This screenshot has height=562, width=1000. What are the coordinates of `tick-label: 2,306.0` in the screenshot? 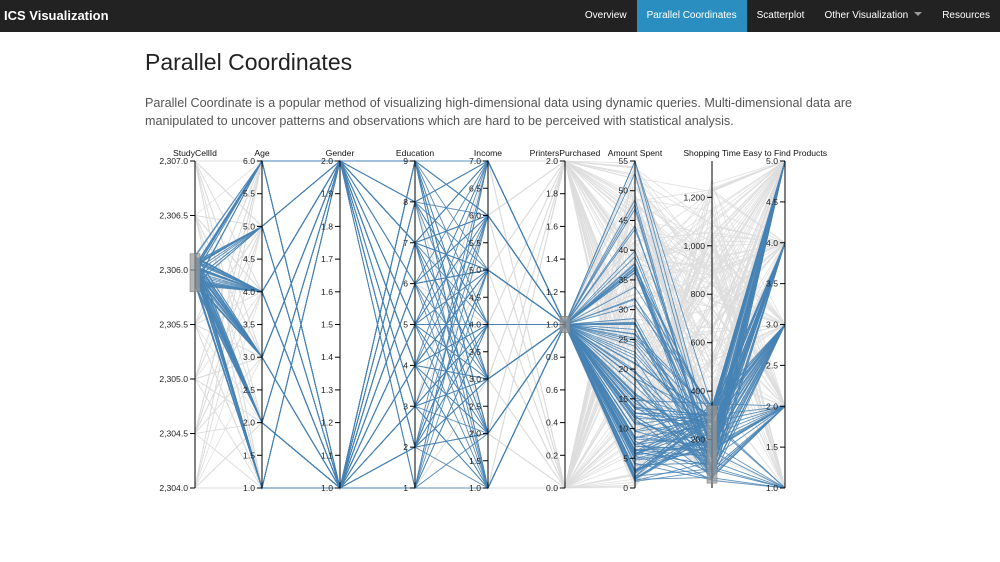 It's located at (173, 270).